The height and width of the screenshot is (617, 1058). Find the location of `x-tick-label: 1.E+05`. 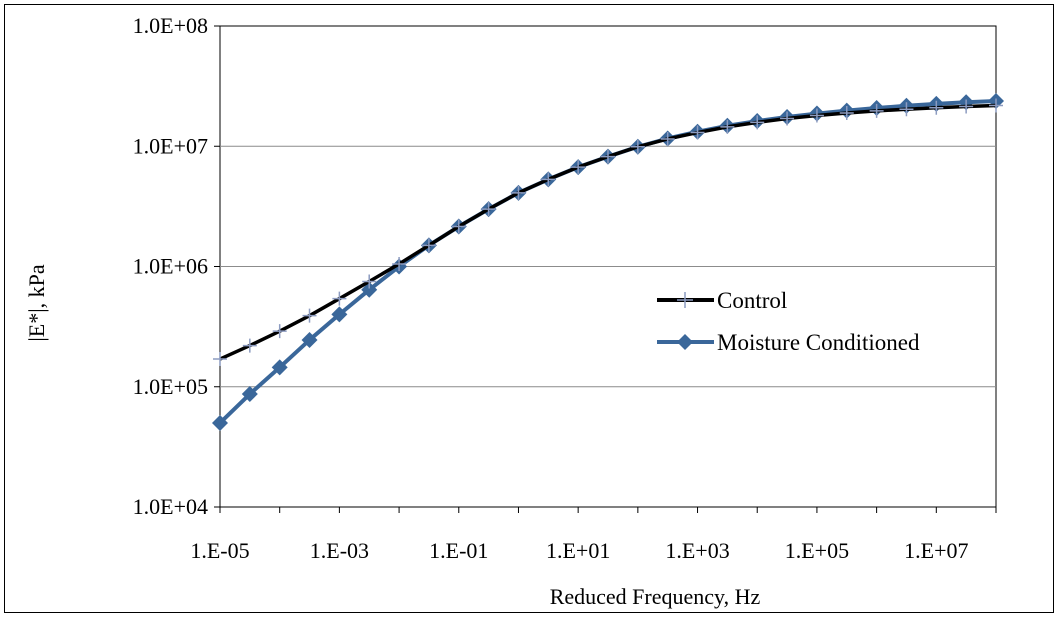

x-tick-label: 1.E+05 is located at coordinates (817, 550).